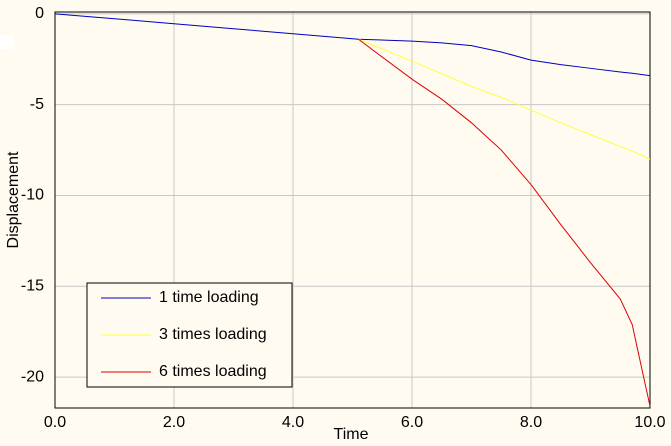  I want to click on x-tick-label: 6.0, so click(412, 422).